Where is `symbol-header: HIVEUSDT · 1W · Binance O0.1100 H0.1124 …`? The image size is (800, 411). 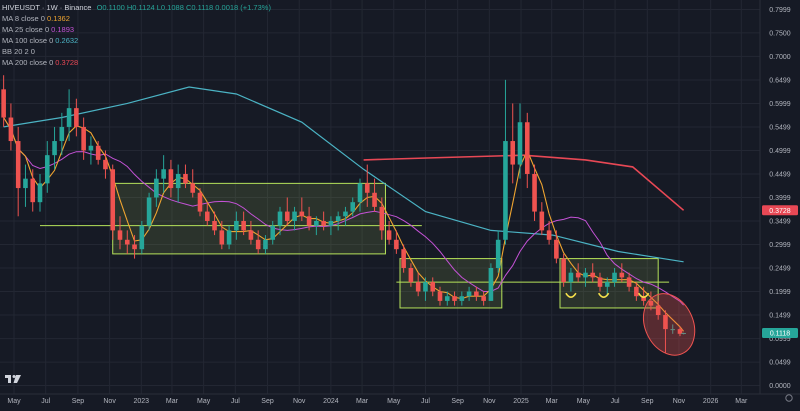
symbol-header: HIVEUSDT · 1W · Binance O0.1100 H0.1124 … is located at coordinates (136, 7).